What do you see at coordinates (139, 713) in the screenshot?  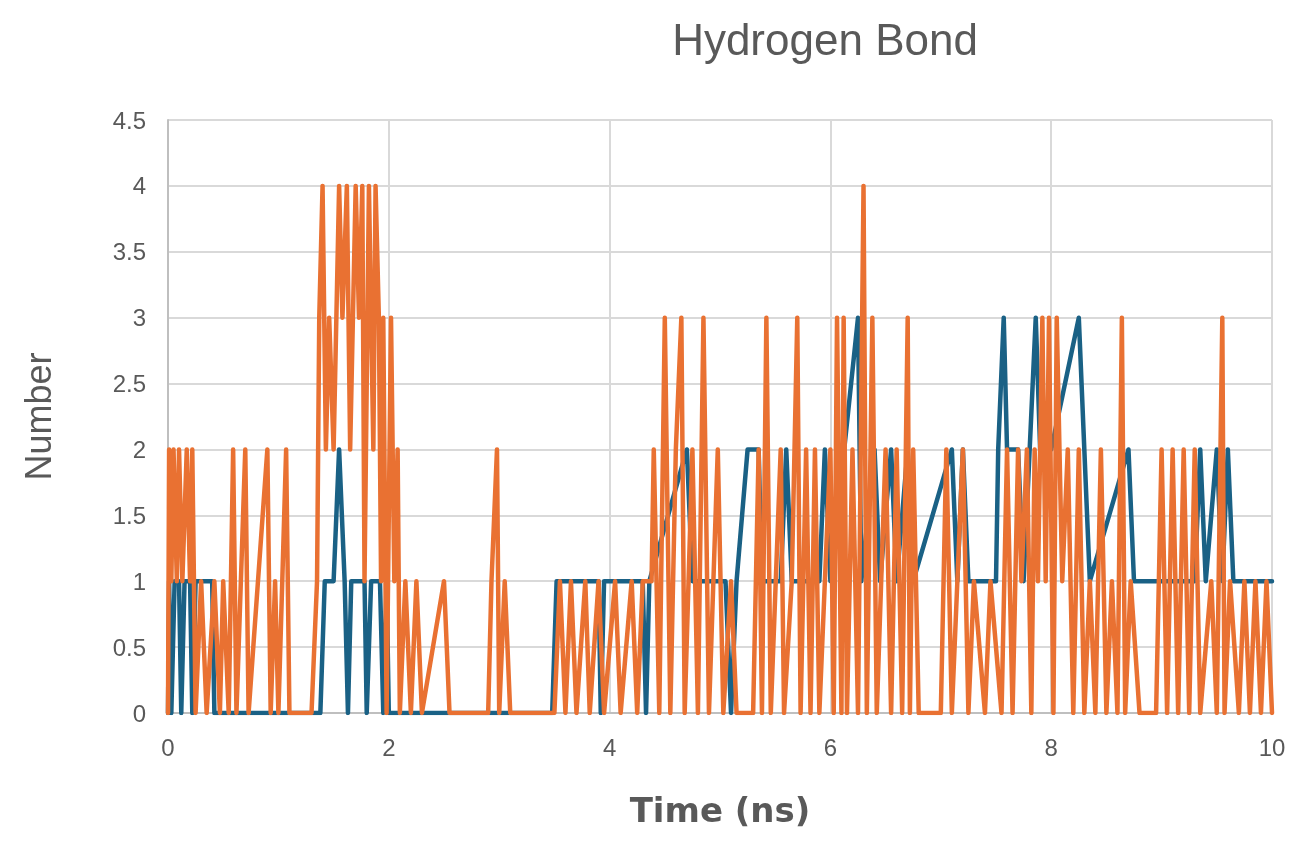 I see `y-tick-label: 0` at bounding box center [139, 713].